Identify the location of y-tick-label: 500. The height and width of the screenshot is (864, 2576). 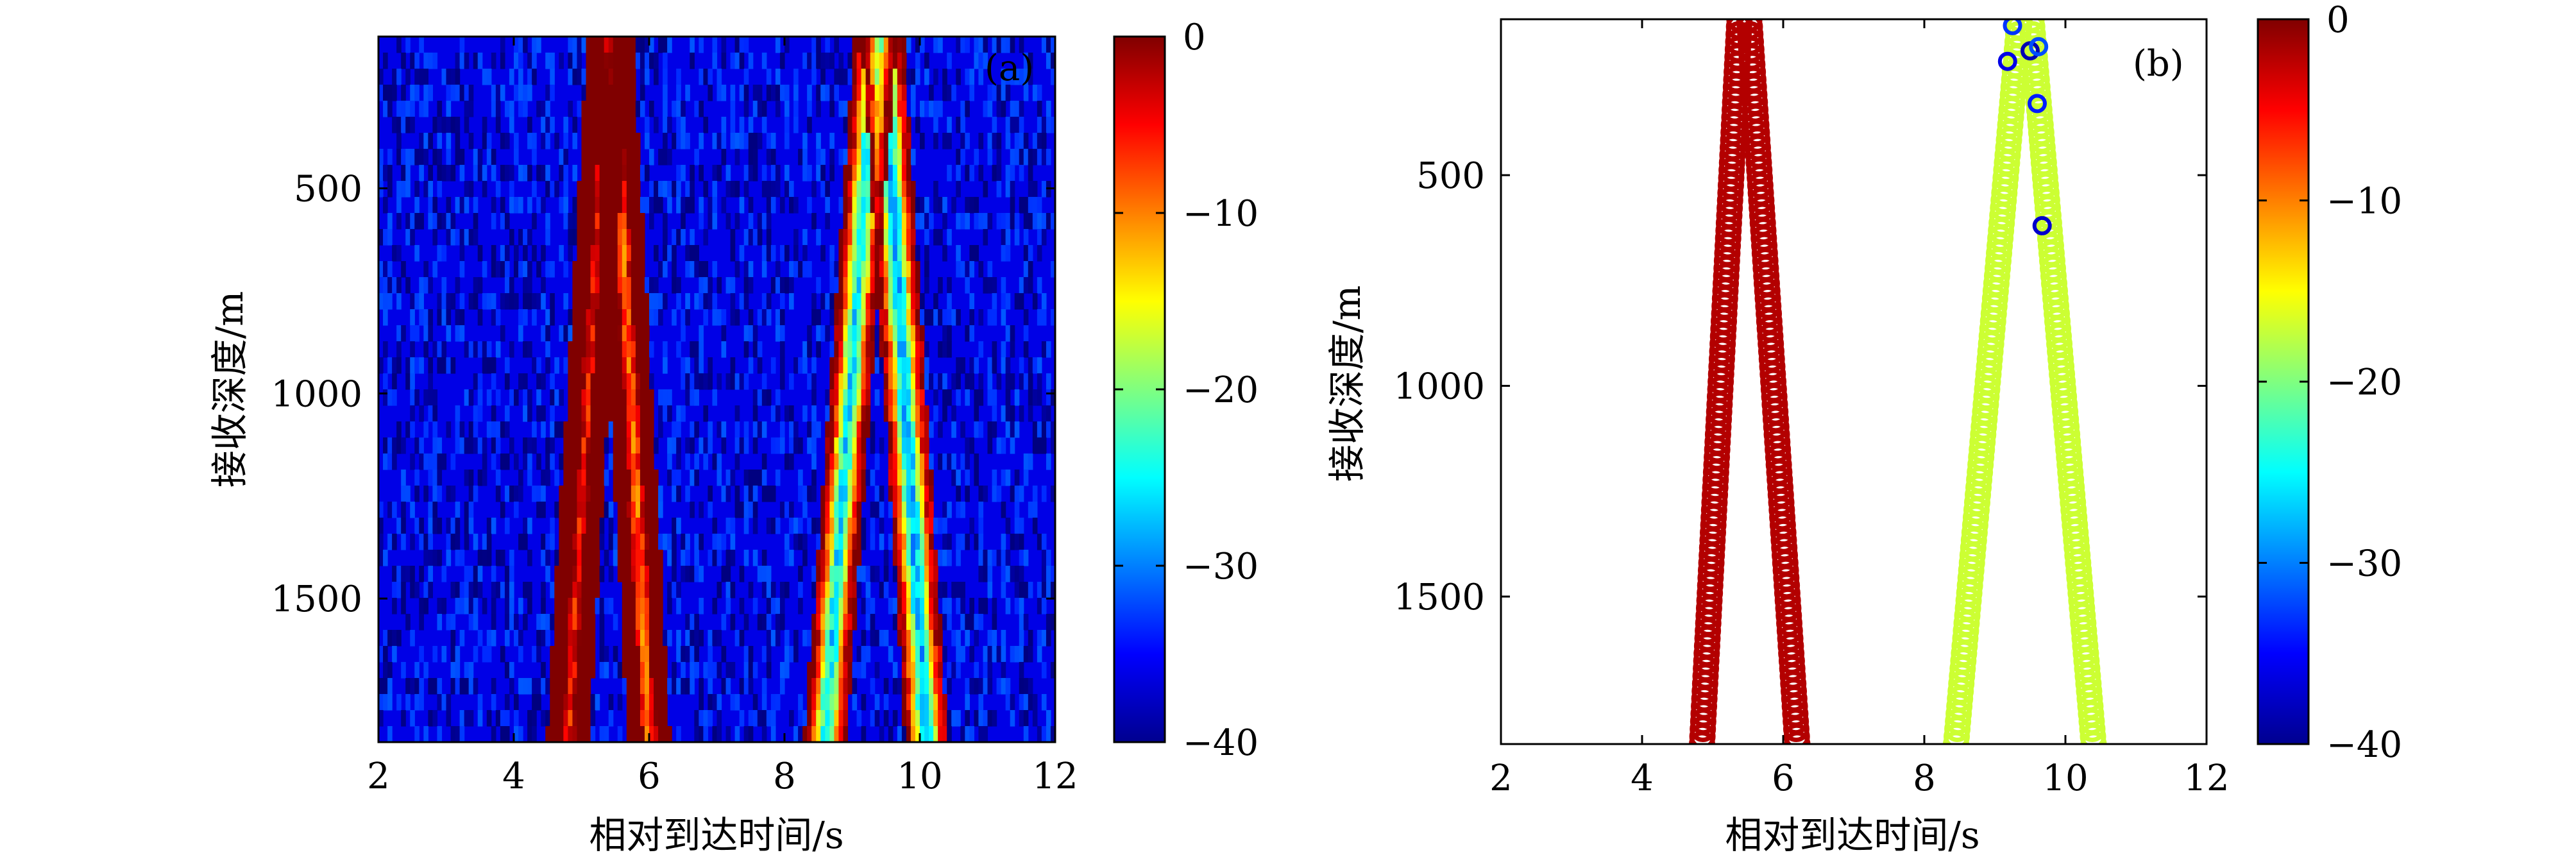
(1450, 176).